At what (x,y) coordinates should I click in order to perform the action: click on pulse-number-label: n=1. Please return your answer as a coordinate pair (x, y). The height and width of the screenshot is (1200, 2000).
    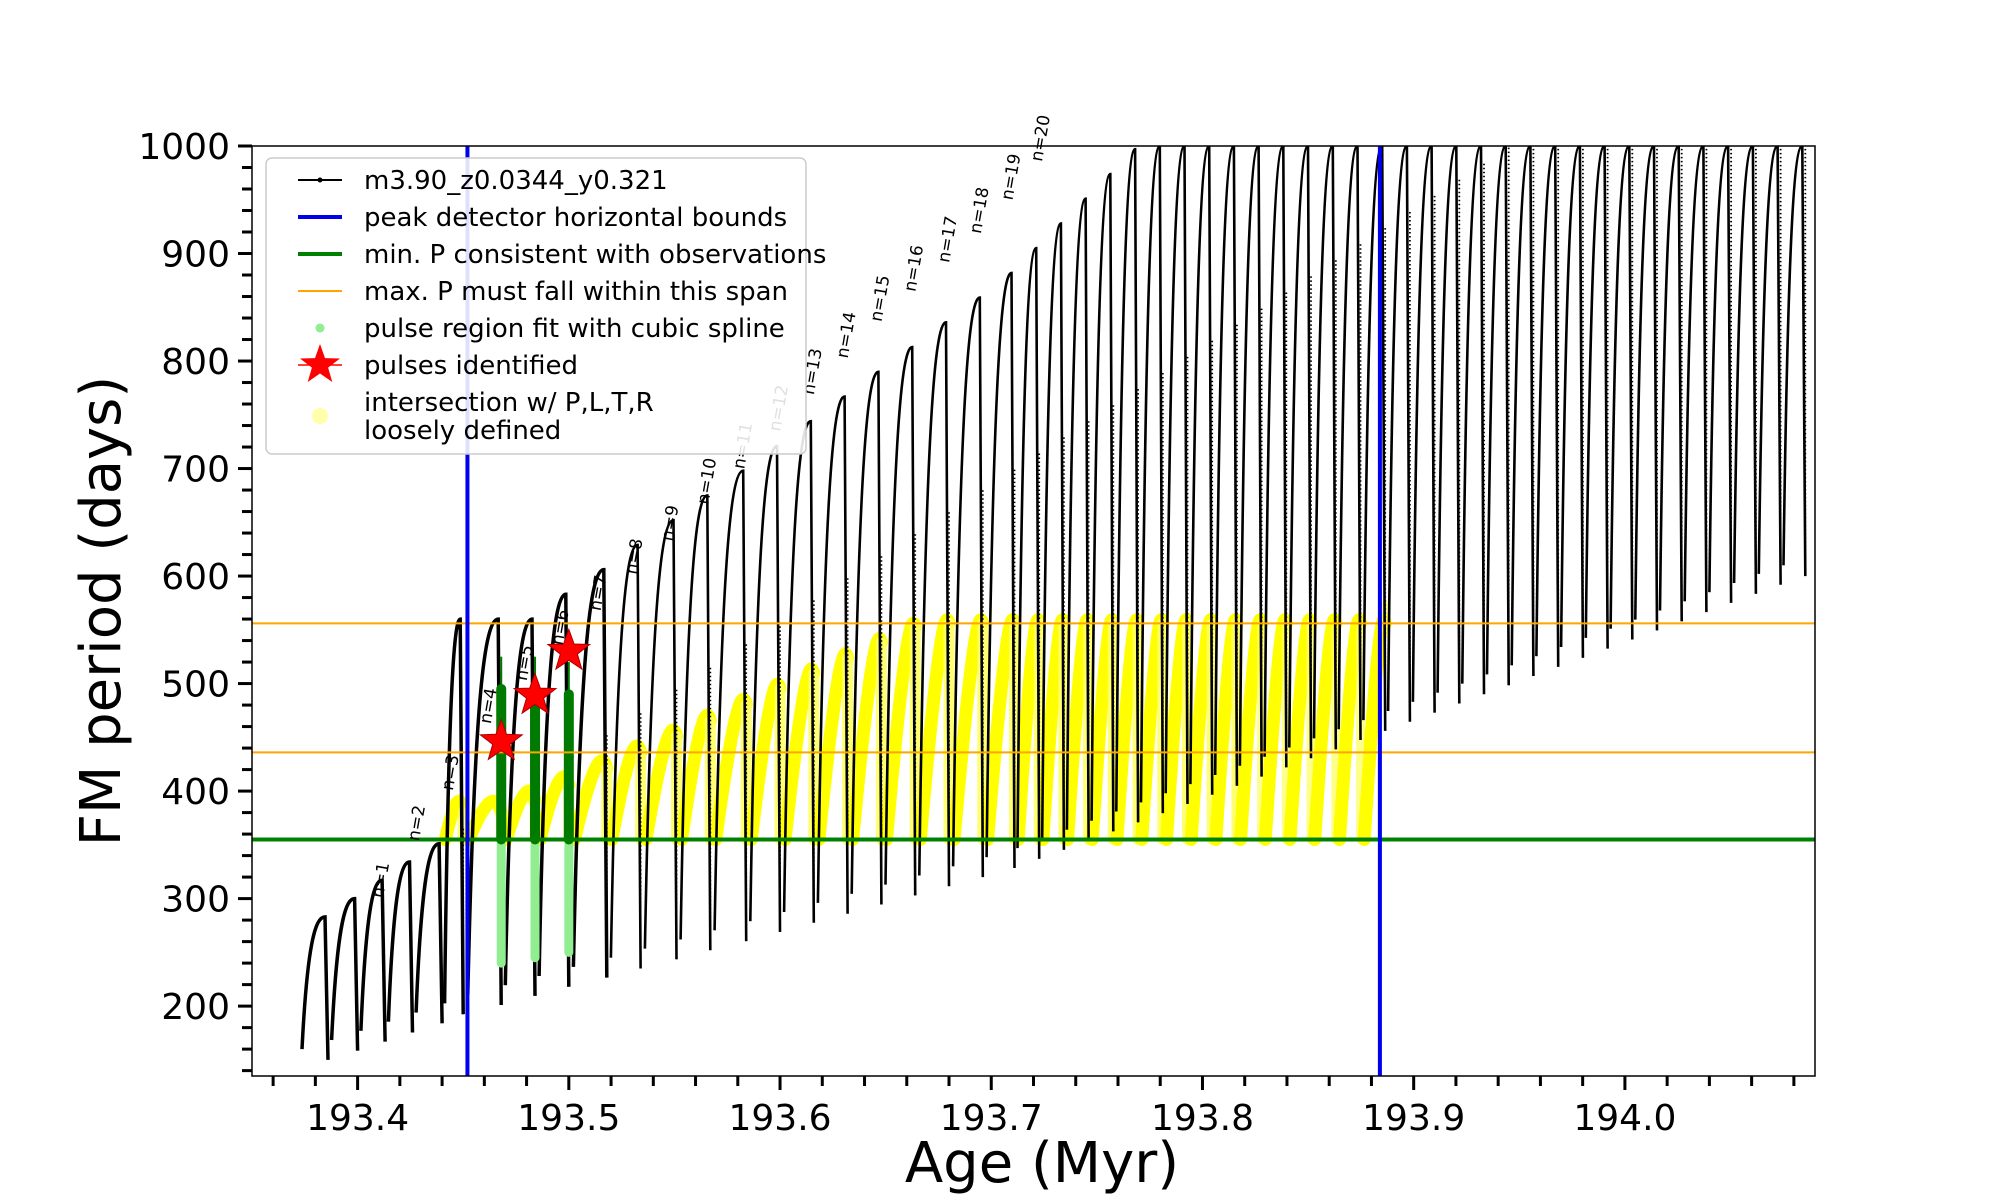
    Looking at the image, I should click on (381, 880).